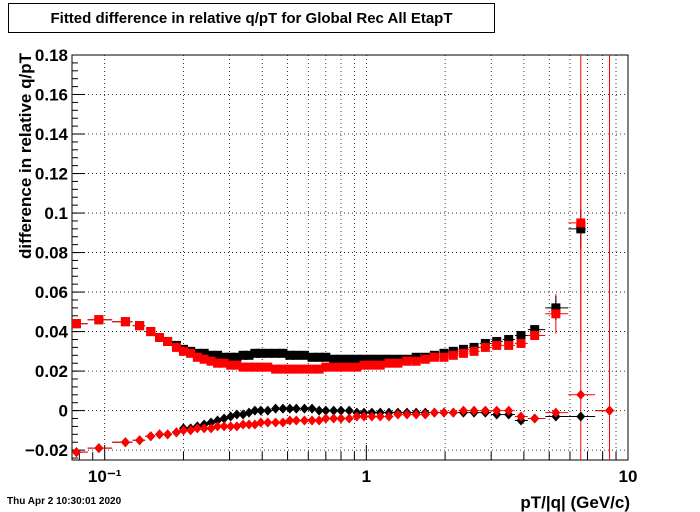 The height and width of the screenshot is (512, 700). Describe the element at coordinates (51, 292) in the screenshot. I see `y-tick-label: 0.06` at that location.